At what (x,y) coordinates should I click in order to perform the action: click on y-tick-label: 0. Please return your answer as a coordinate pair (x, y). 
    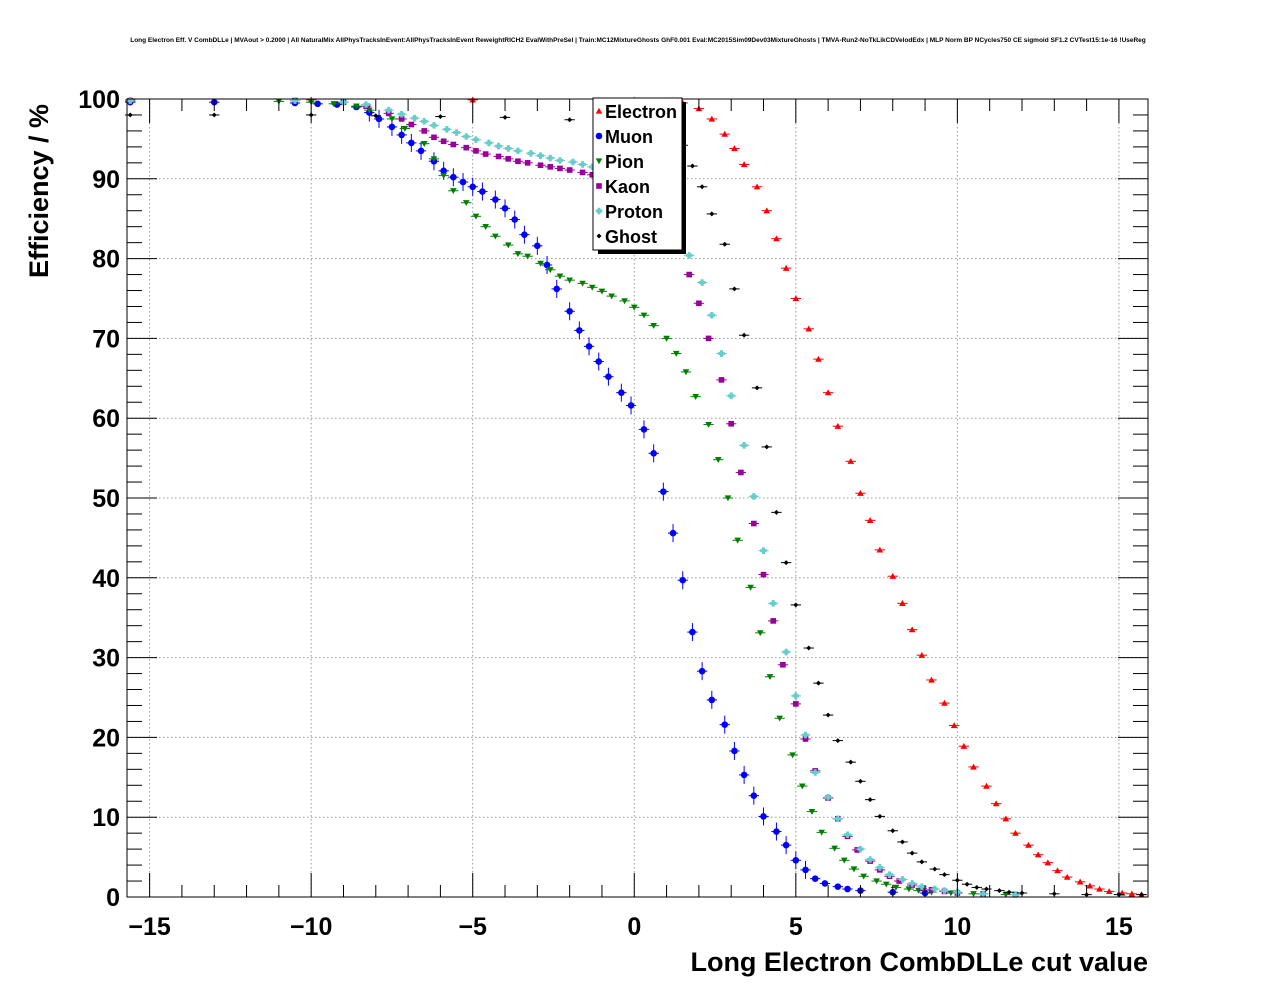
    Looking at the image, I should click on (113, 898).